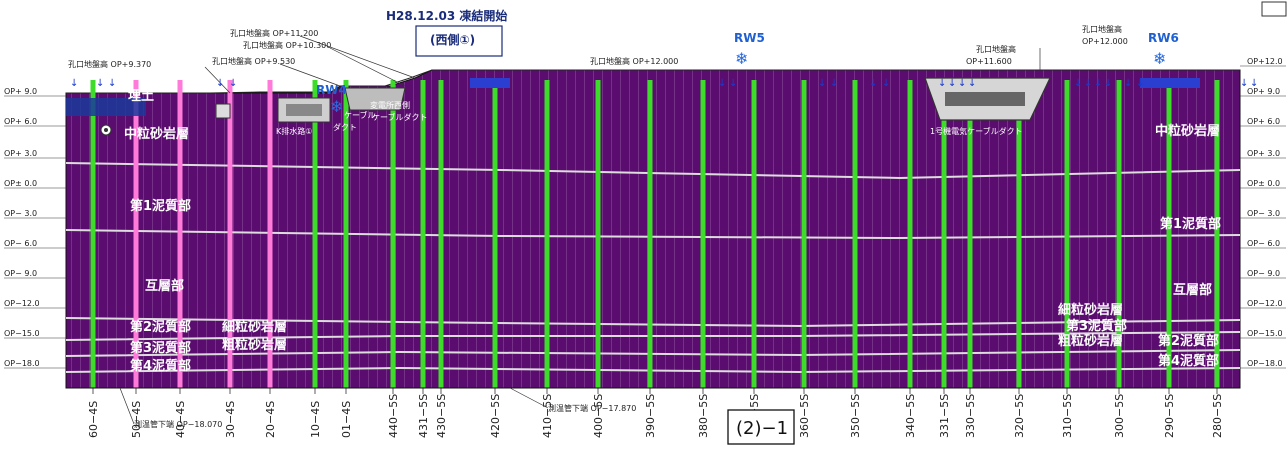  What do you see at coordinates (160, 206) in the screenshot?
I see `label-mud1-left: 第1泥質部` at bounding box center [160, 206].